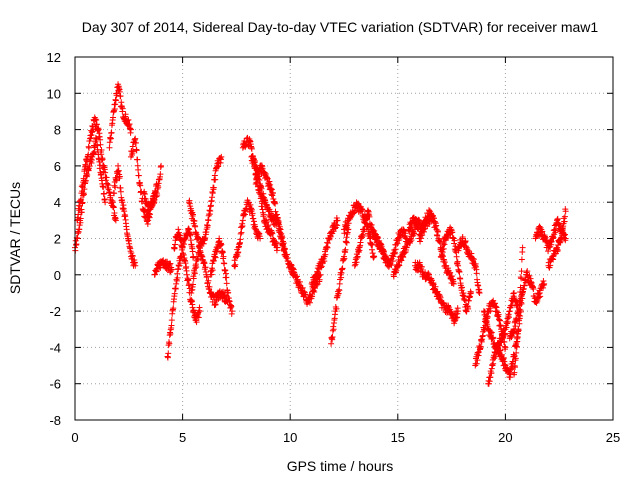  I want to click on y-tick-label: 2, so click(57, 239).